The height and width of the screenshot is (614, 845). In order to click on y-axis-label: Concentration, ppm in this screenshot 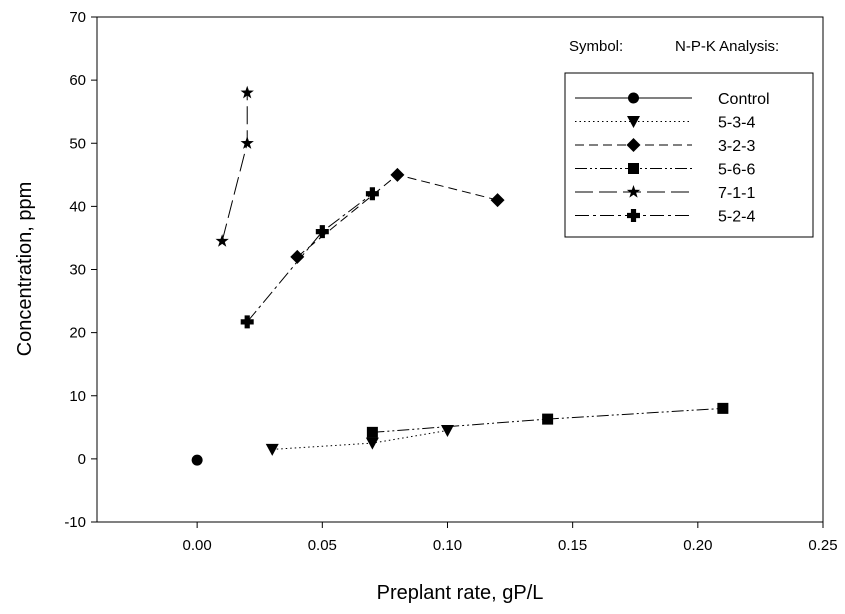, I will do `click(25, 269)`.